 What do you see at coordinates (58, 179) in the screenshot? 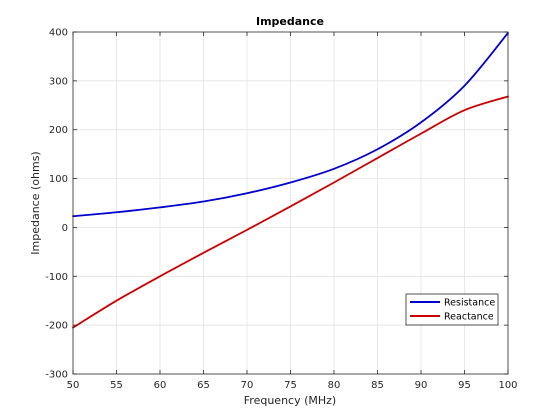
I see `y-tick-label: 100` at bounding box center [58, 179].